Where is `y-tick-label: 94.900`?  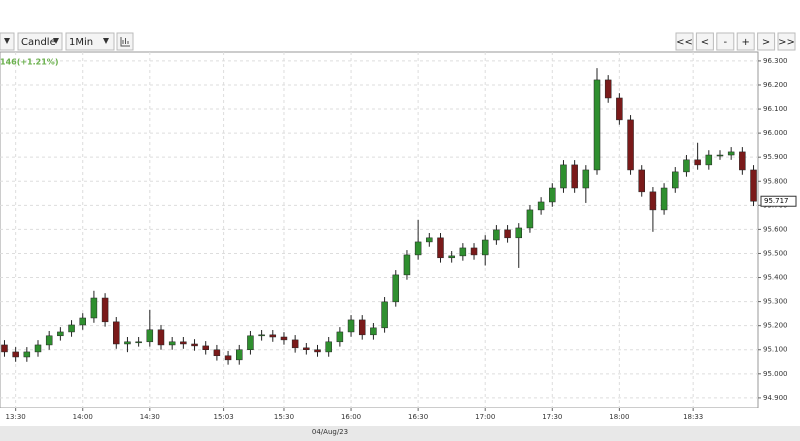
y-tick-label: 94.900 is located at coordinates (775, 398).